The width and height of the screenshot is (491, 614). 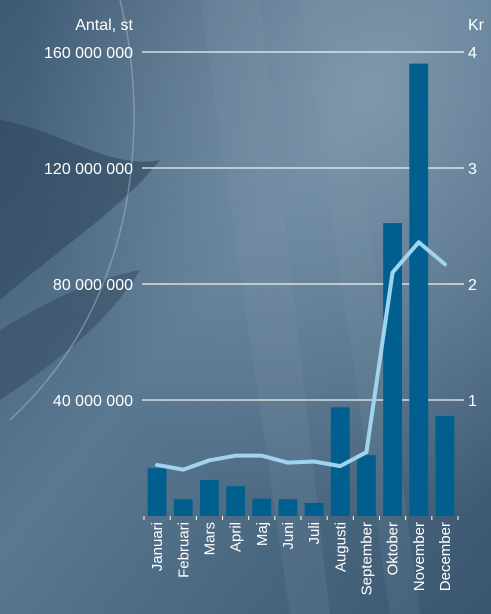 I want to click on y2-tick-label: 1, so click(x=472, y=401).